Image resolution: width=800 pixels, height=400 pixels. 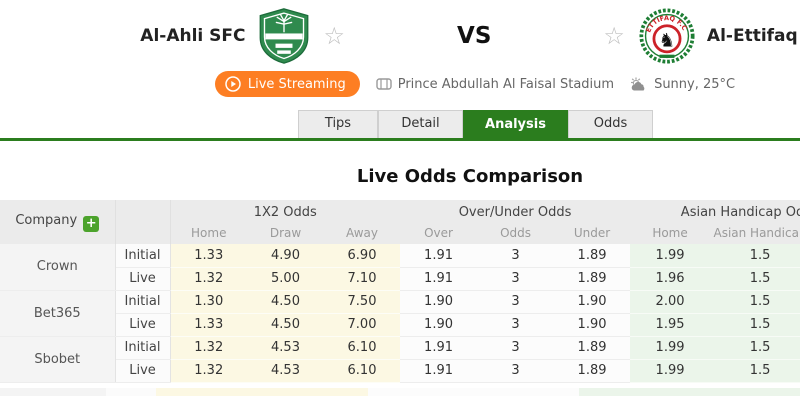 I want to click on home-team: Al-Ahli SFC, so click(x=242, y=36).